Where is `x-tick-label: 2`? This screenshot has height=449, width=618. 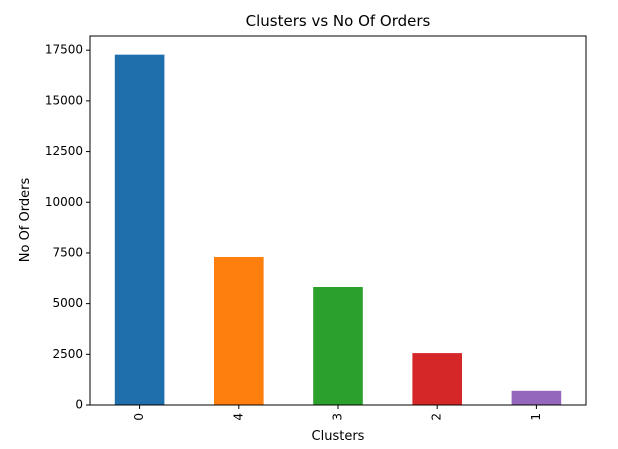 x-tick-label: 2 is located at coordinates (437, 417).